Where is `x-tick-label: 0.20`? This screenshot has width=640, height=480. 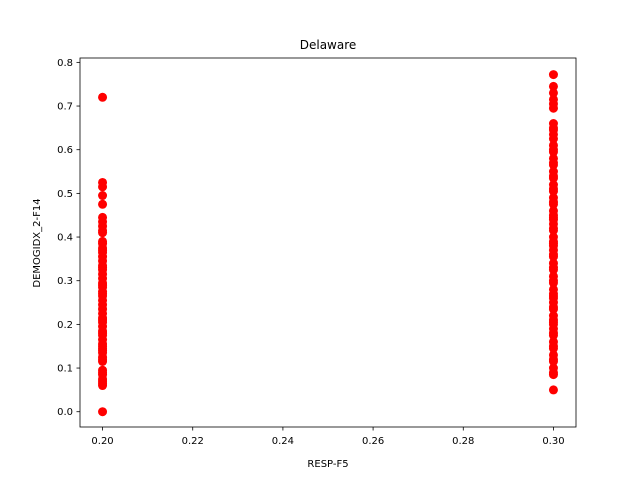
x-tick-label: 0.20 is located at coordinates (102, 441).